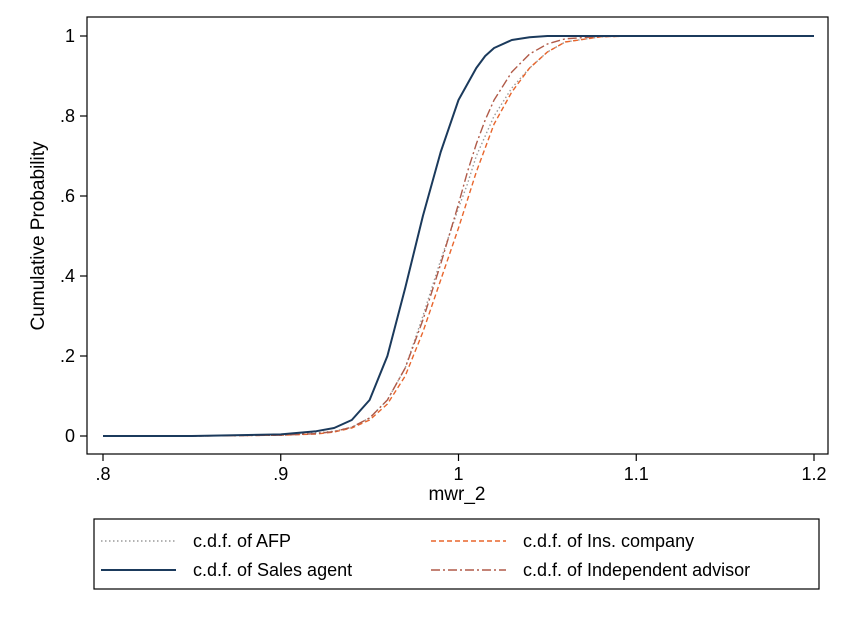  What do you see at coordinates (70, 436) in the screenshot?
I see `y-tick-label: 0` at bounding box center [70, 436].